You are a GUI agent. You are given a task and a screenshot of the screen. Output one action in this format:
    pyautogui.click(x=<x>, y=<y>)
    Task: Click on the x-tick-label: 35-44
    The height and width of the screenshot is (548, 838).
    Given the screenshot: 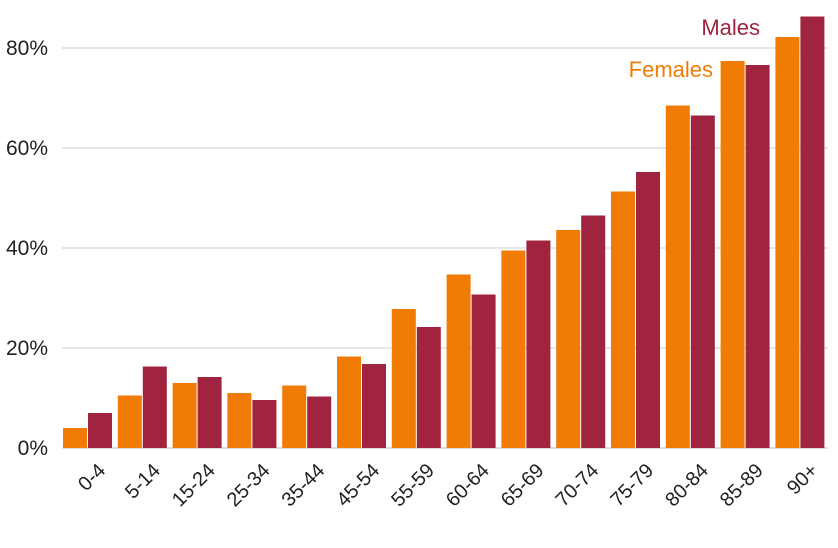 What is the action you would take?
    pyautogui.click(x=304, y=486)
    